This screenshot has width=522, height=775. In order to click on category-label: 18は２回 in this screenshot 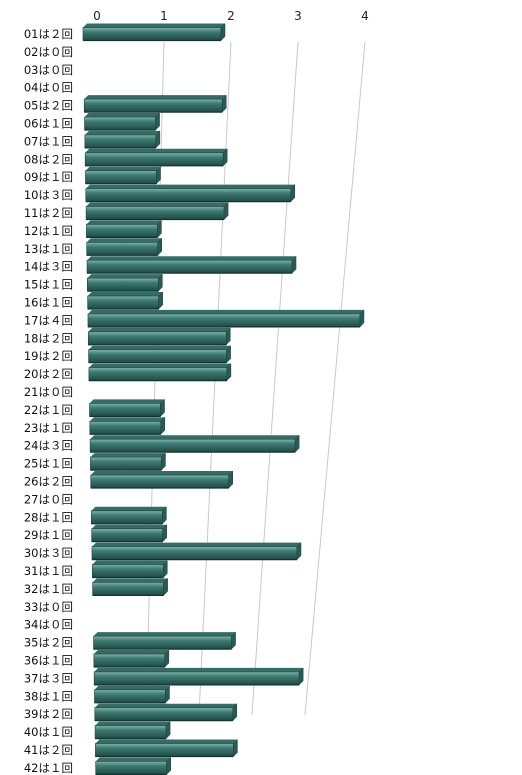, I will do `click(48, 338)`.